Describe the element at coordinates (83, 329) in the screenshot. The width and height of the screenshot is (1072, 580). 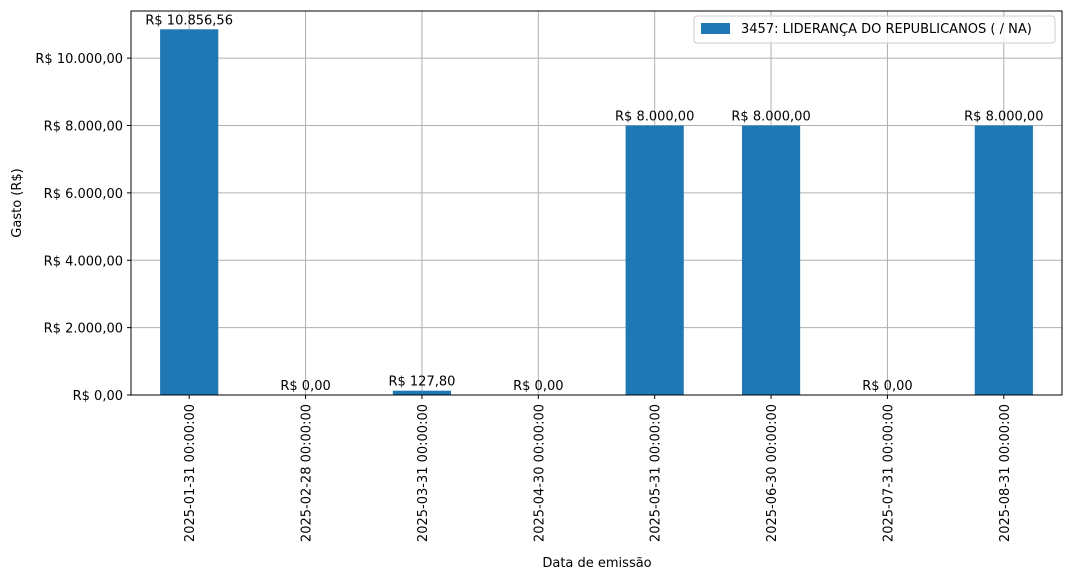
I see `y-tick-label: R$ 2.000,00` at that location.